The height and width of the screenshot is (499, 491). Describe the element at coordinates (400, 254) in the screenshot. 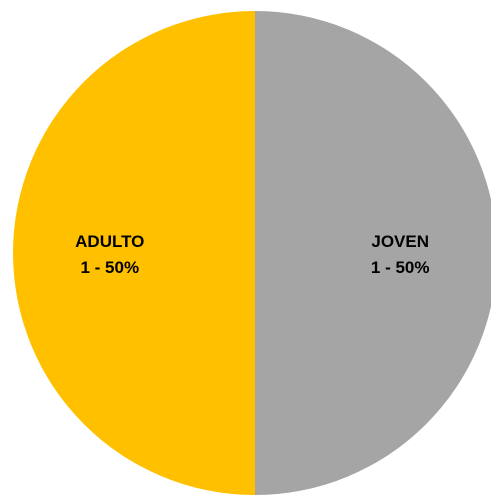

I see `pie-label-joven: JOVEN 1 - 50%` at that location.